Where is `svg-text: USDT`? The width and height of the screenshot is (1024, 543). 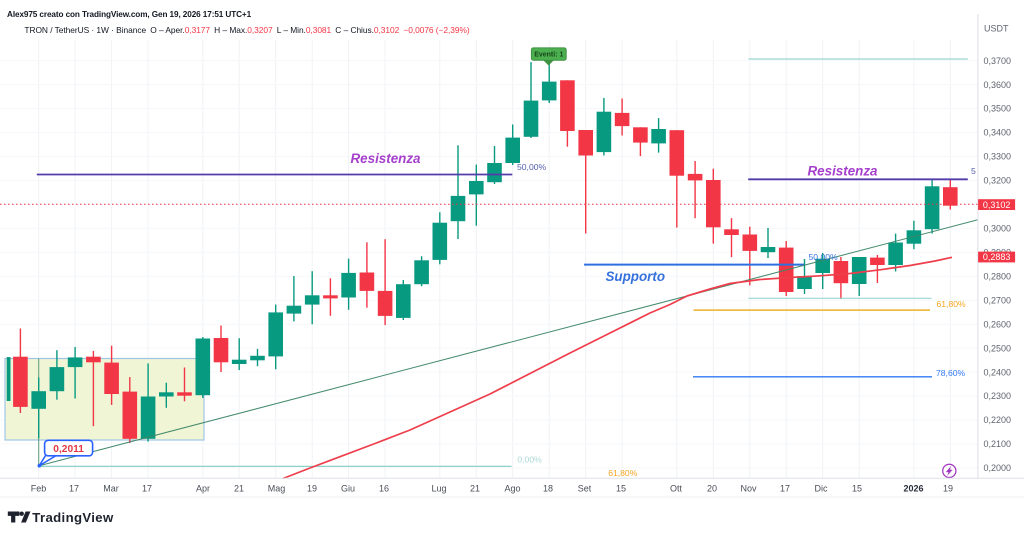 svg-text: USDT is located at coordinates (996, 29).